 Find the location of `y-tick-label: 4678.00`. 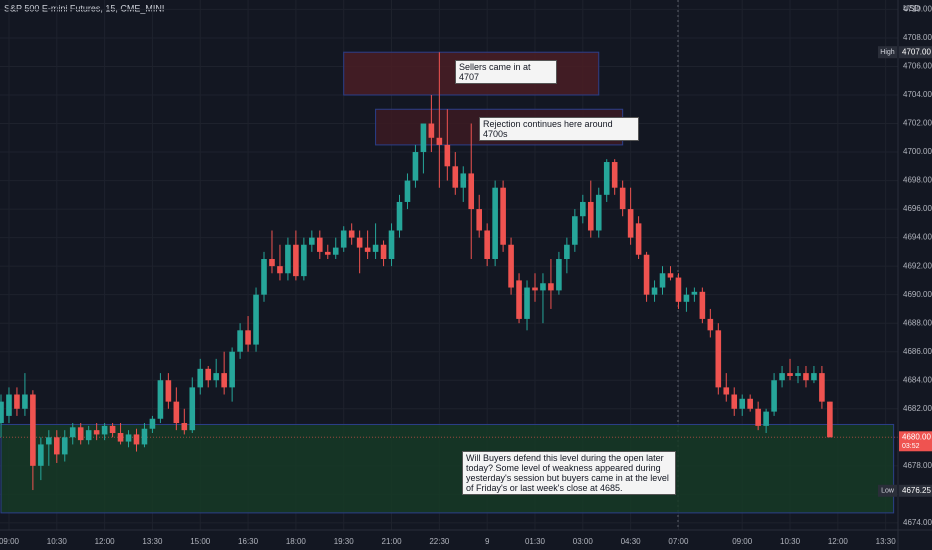

y-tick-label: 4678.00 is located at coordinates (917, 465).